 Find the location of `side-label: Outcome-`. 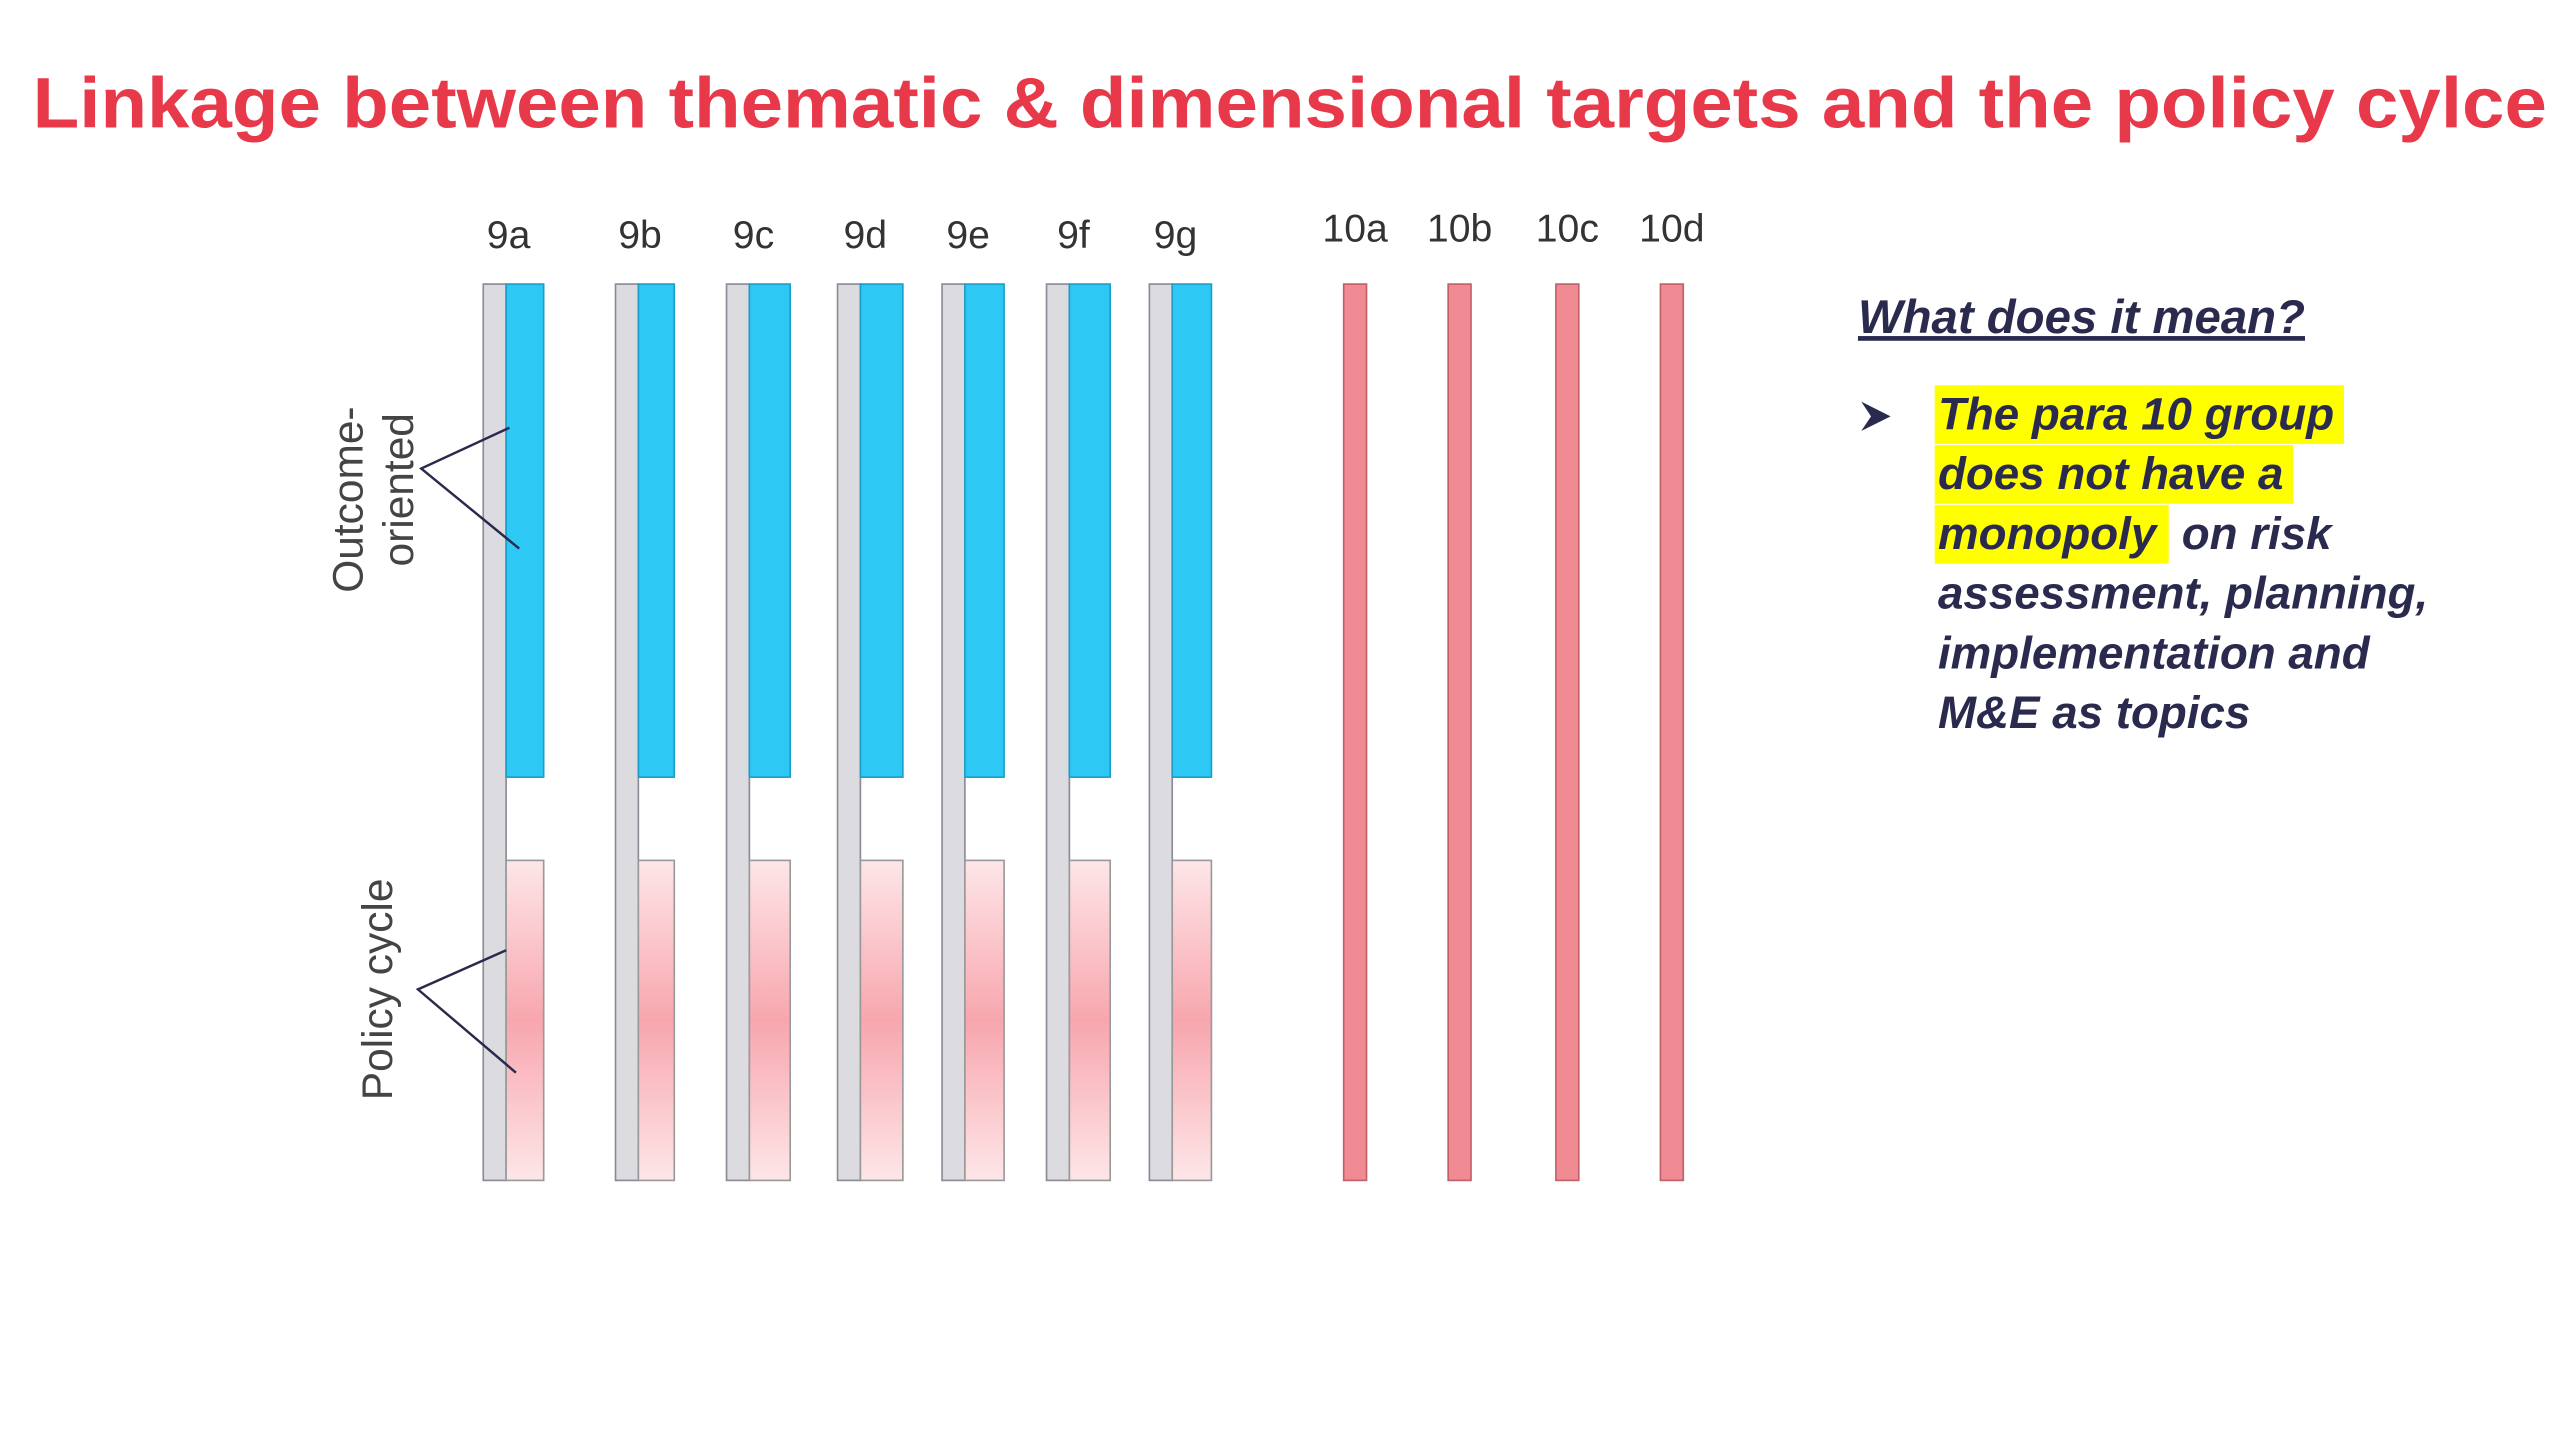

side-label: Outcome- is located at coordinates (347, 499).